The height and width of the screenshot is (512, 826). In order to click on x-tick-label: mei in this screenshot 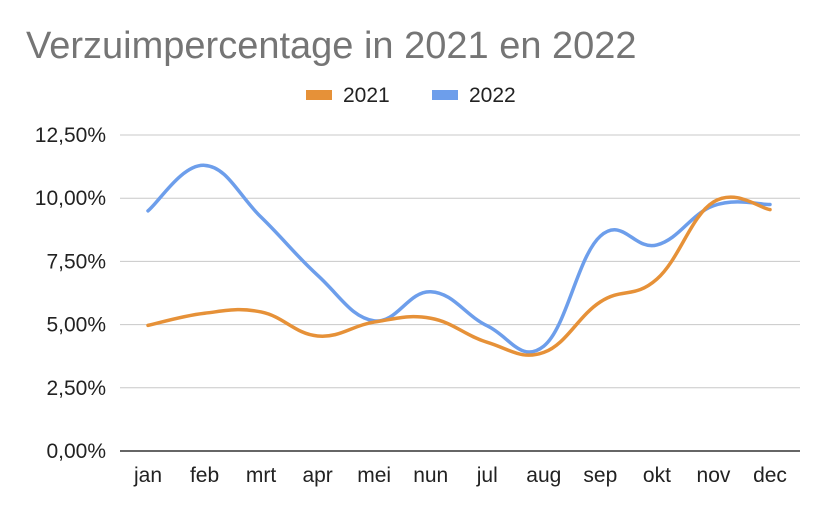, I will do `click(374, 475)`.